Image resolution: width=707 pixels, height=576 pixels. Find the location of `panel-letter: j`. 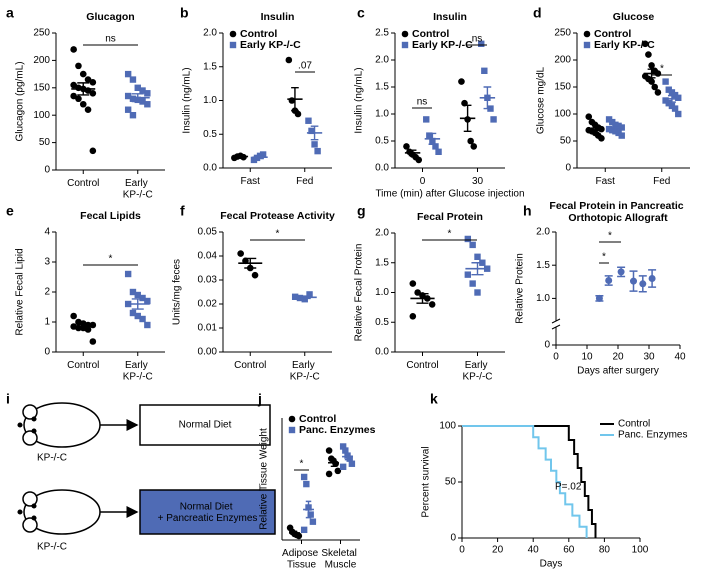

panel-letter: j is located at coordinates (259, 399).